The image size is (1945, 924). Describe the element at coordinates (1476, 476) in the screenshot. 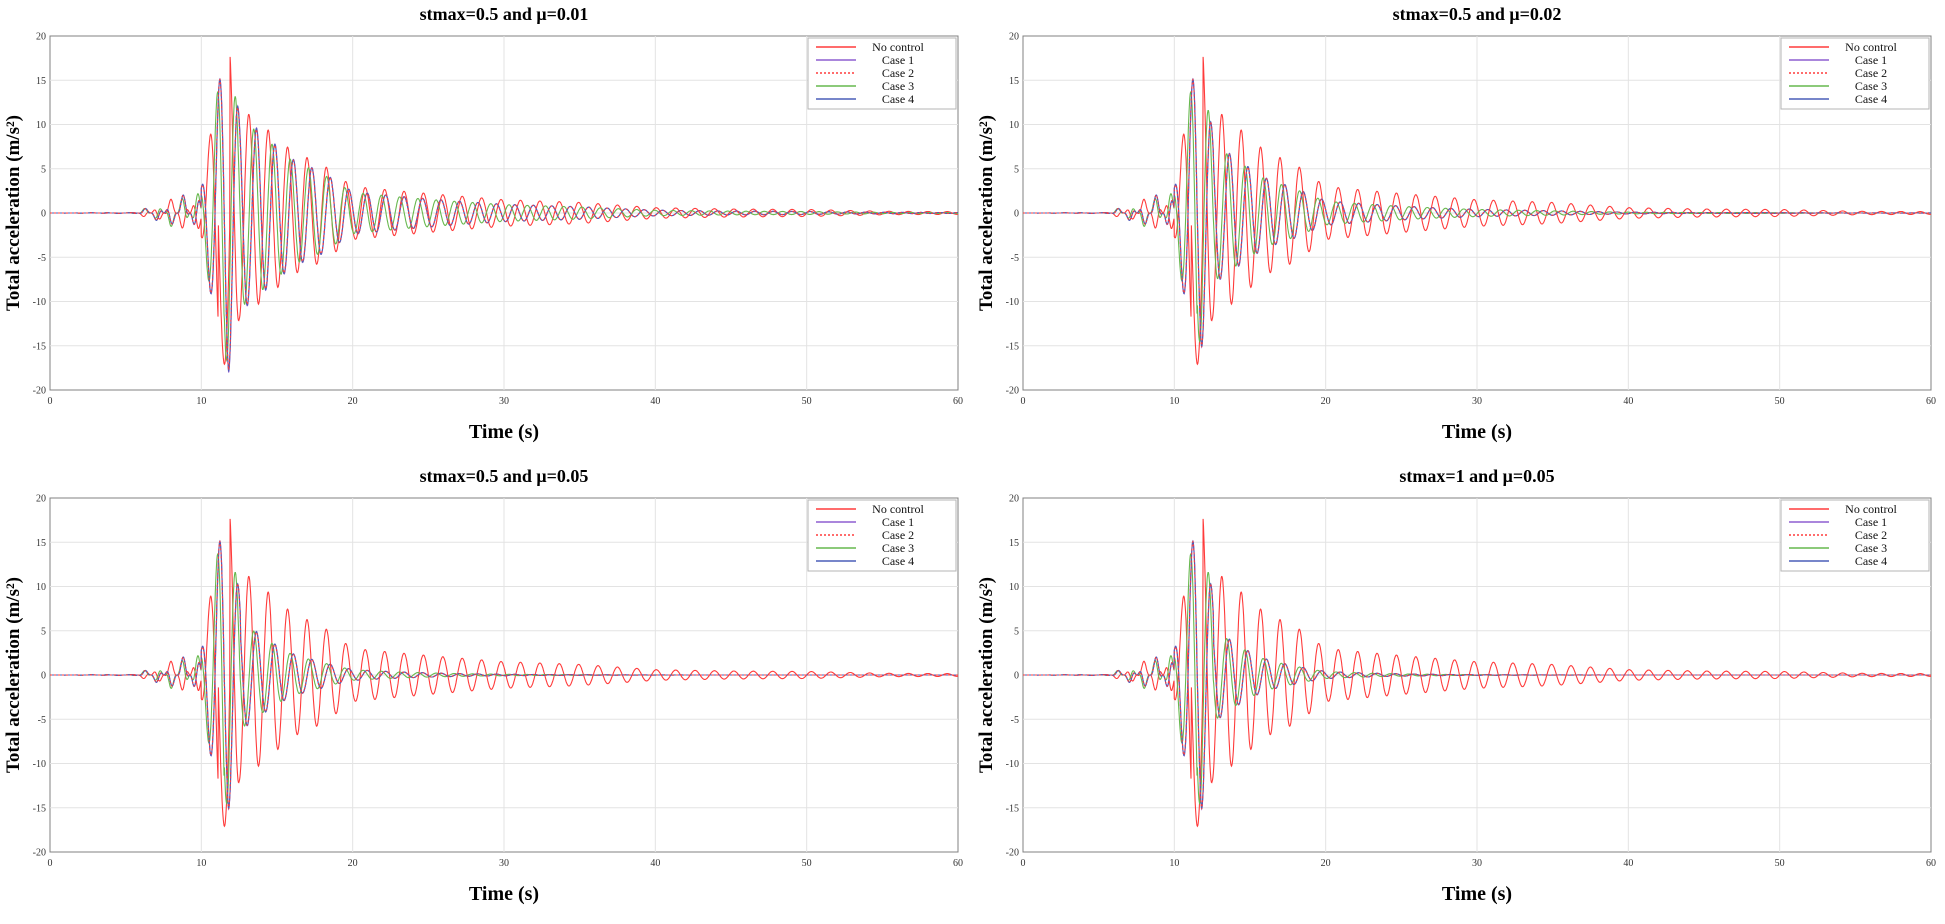

I see `chart-title: stmax=1 and μ=0.05` at that location.